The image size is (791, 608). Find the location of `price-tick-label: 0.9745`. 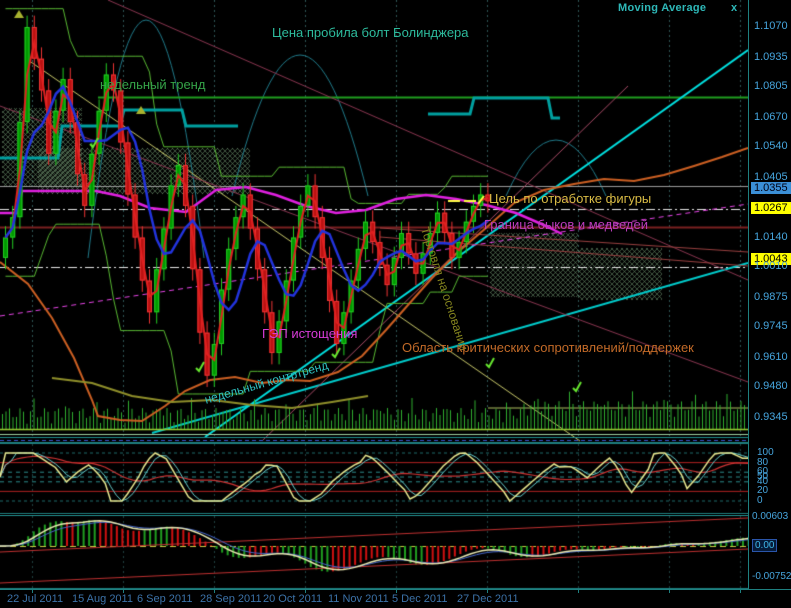

price-tick-label: 0.9745 is located at coordinates (771, 325).